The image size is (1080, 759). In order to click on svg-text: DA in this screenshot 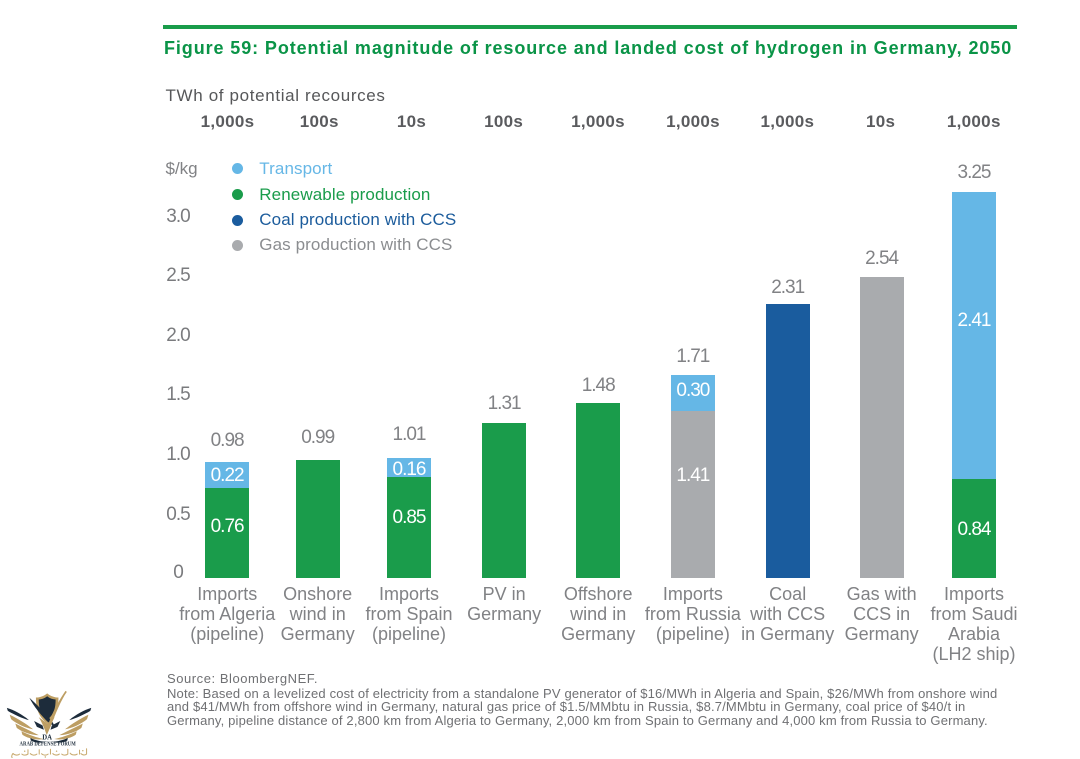, I will do `click(47, 737)`.